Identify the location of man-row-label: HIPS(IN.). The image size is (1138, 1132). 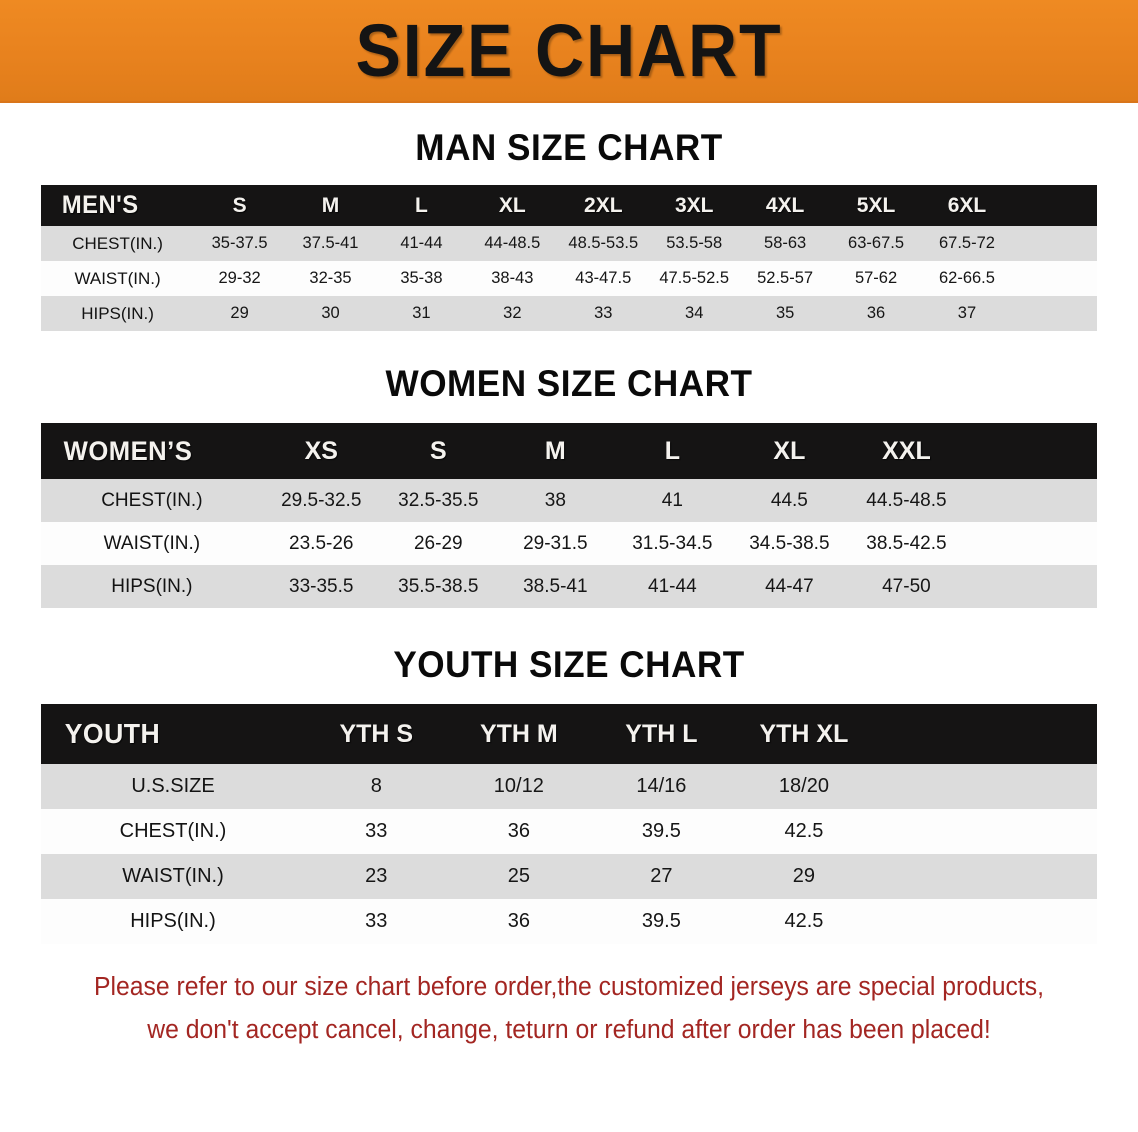
(117, 313).